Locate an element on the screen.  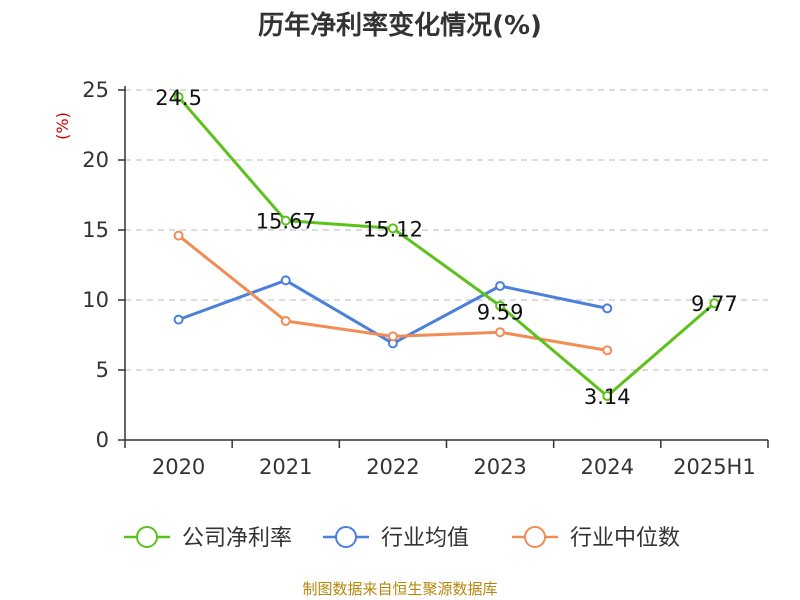
source-note: 制图数据来自恒生聚源数据库 is located at coordinates (399, 589).